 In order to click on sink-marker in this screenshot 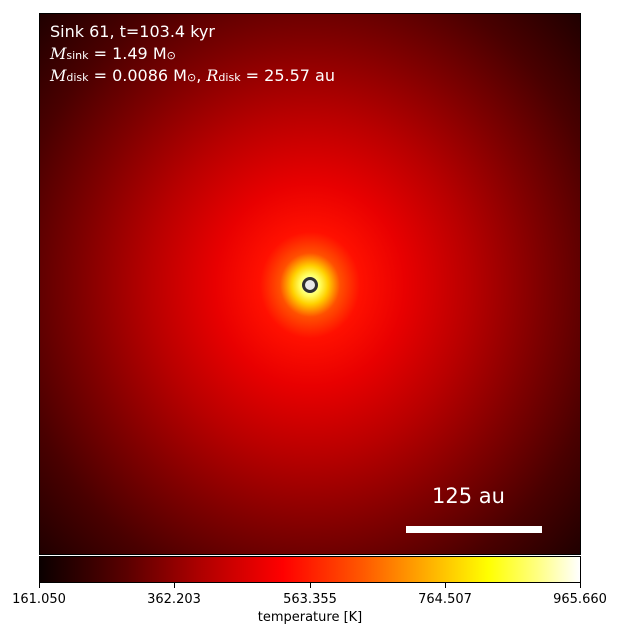, I will do `click(310, 285)`.